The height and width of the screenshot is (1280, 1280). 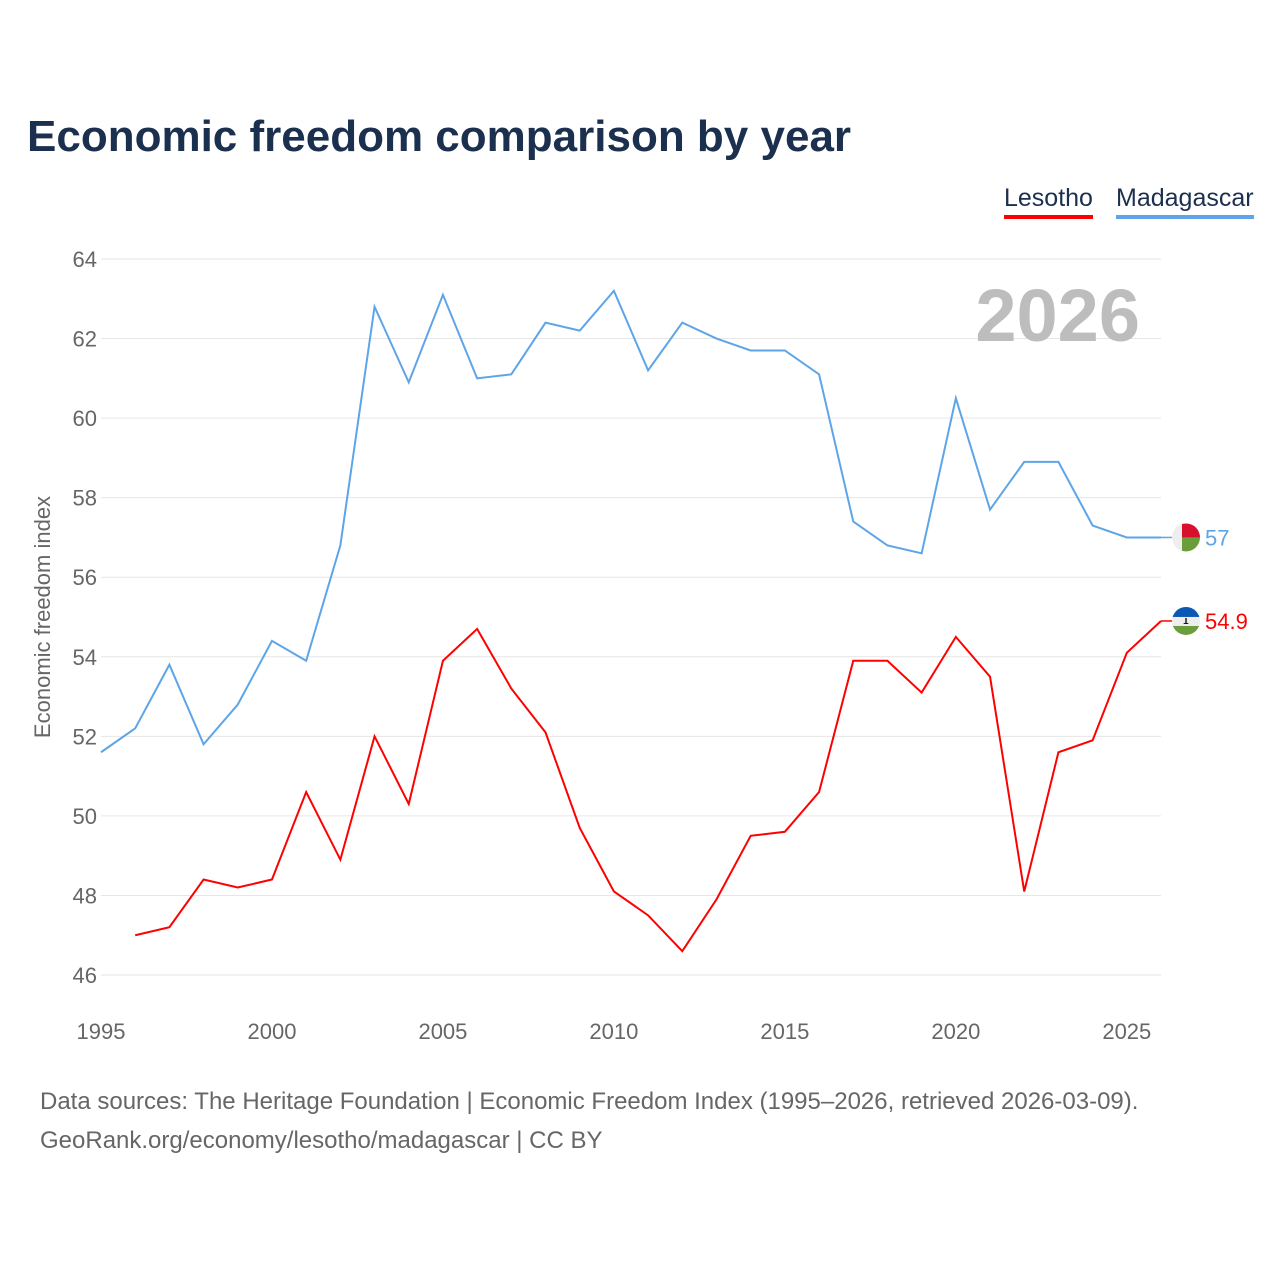 I want to click on madagascar-flag-icon, so click(x=1186, y=537).